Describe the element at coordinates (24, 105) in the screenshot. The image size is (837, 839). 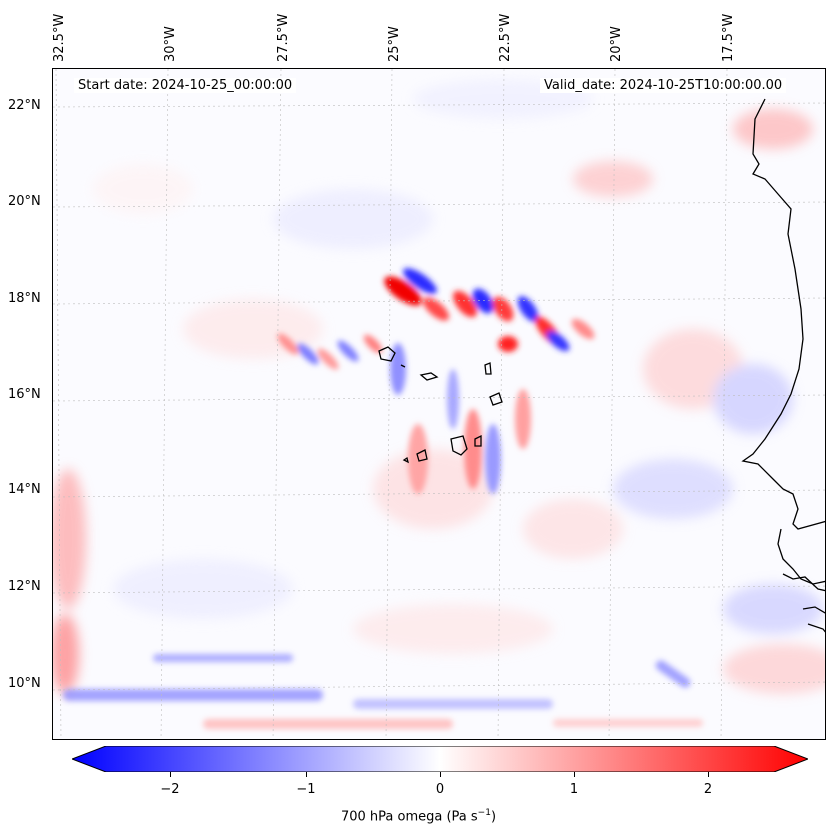
I see `lat-label-22n: 22°N` at that location.